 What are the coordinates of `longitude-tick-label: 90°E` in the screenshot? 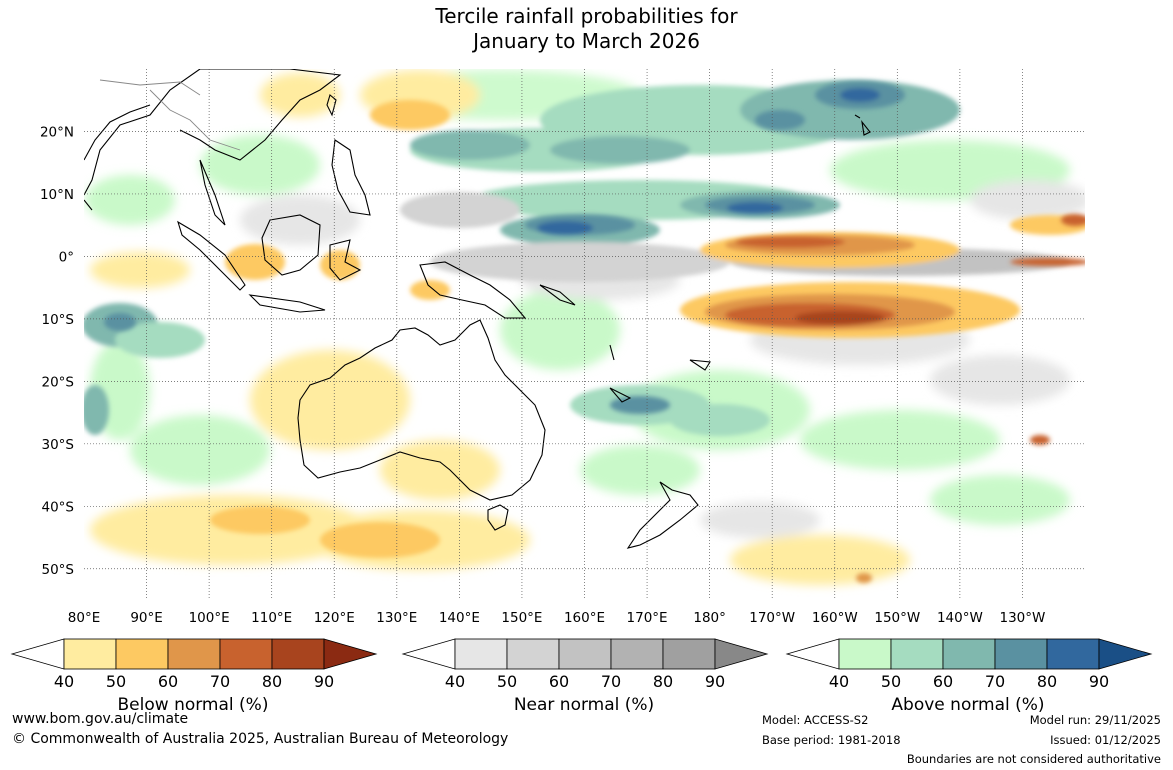 It's located at (146, 618).